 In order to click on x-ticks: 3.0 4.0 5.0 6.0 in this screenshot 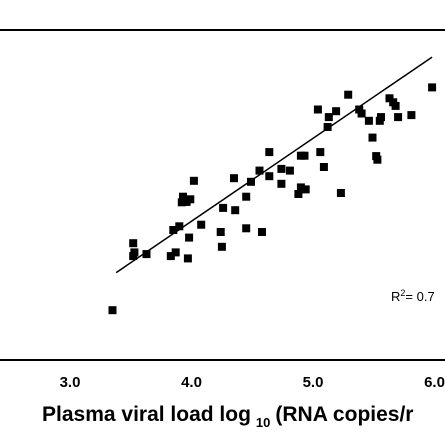, I will do `click(252, 382)`.